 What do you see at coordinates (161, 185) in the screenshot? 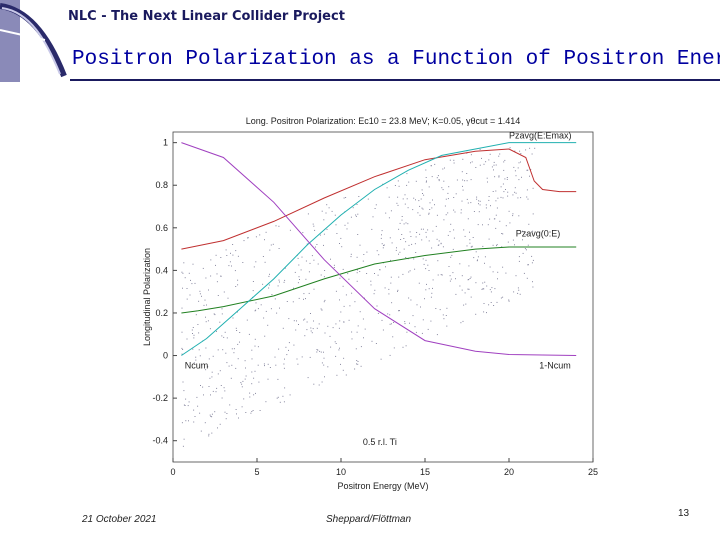
I see `y-tick-label: 0.8` at bounding box center [161, 185].